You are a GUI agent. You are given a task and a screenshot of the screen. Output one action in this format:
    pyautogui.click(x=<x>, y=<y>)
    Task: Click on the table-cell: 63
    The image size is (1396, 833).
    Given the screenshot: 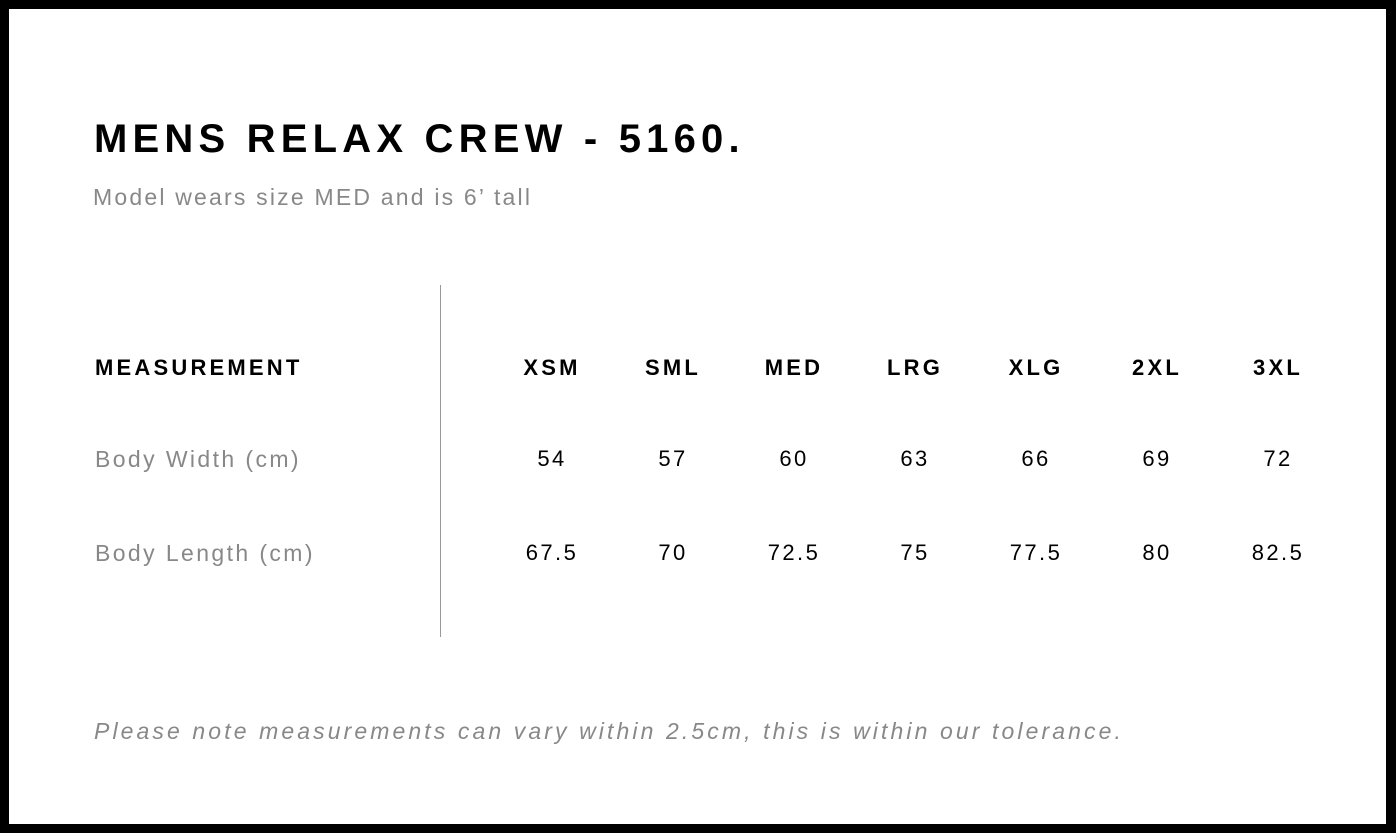 What is the action you would take?
    pyautogui.click(x=915, y=458)
    